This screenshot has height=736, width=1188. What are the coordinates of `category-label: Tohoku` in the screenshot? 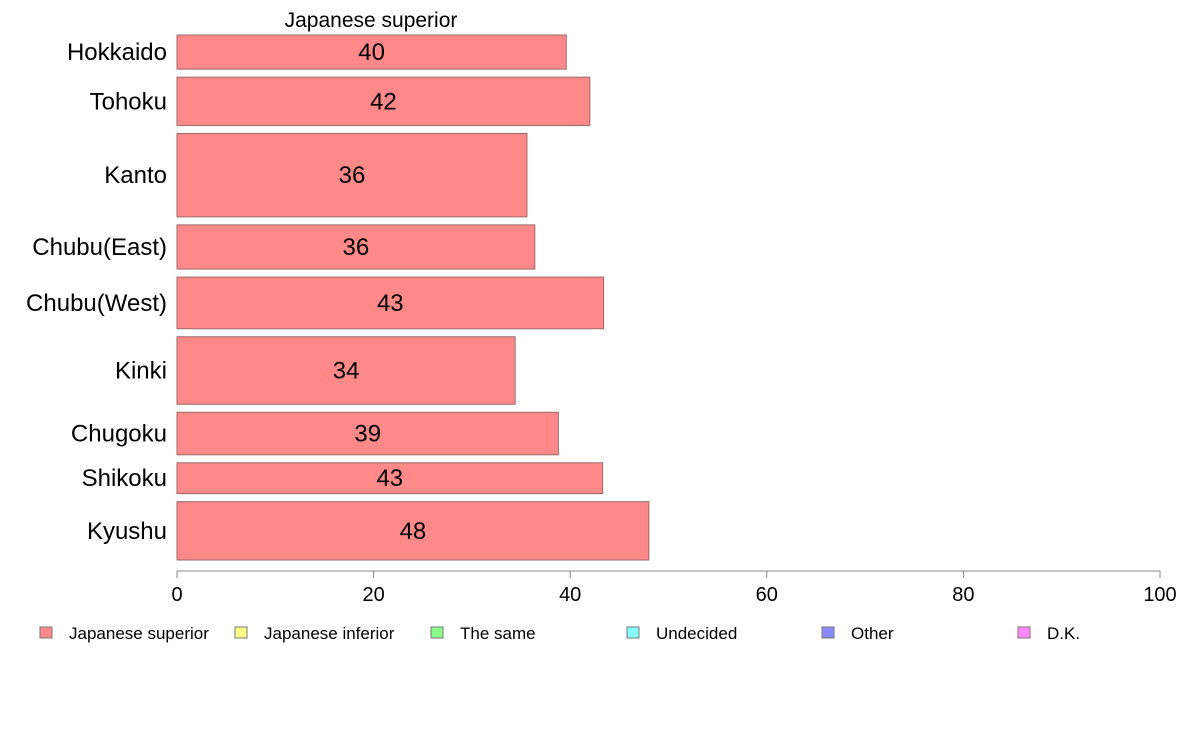 It's located at (128, 101).